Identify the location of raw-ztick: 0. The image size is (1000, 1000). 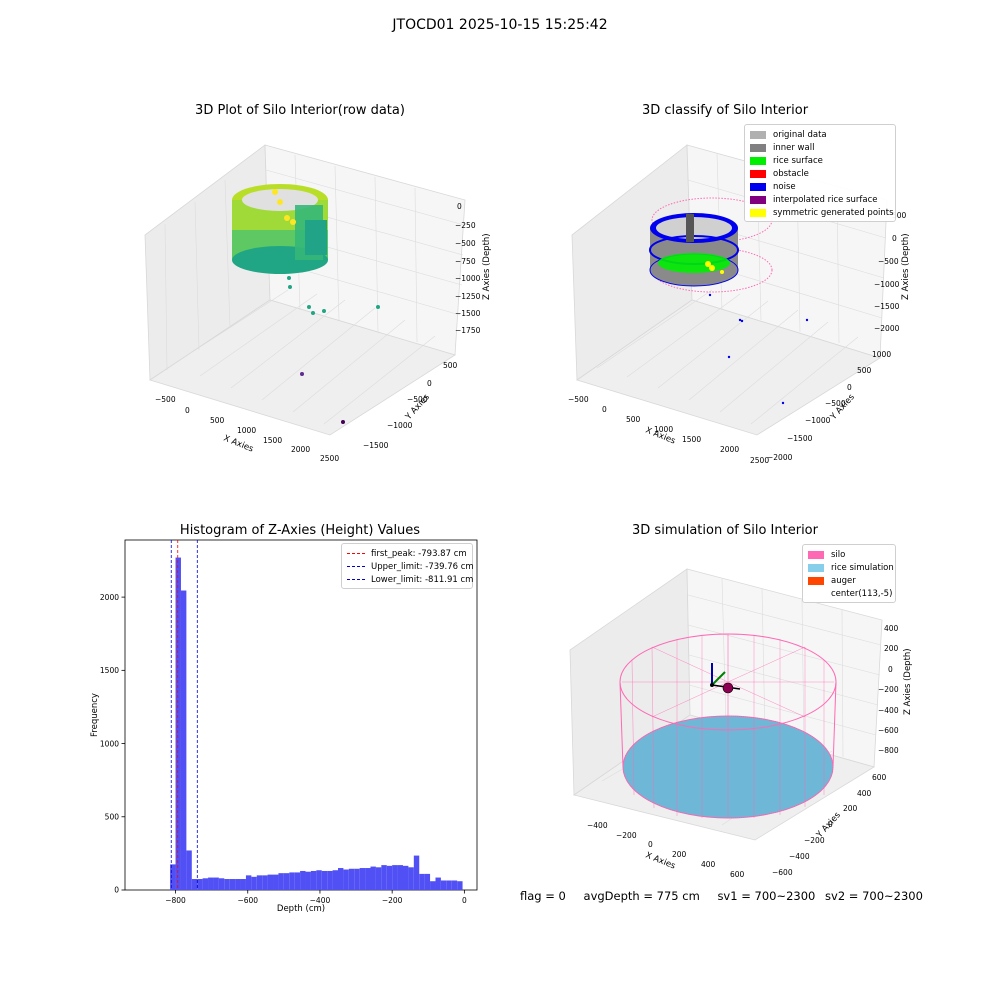
(459, 206).